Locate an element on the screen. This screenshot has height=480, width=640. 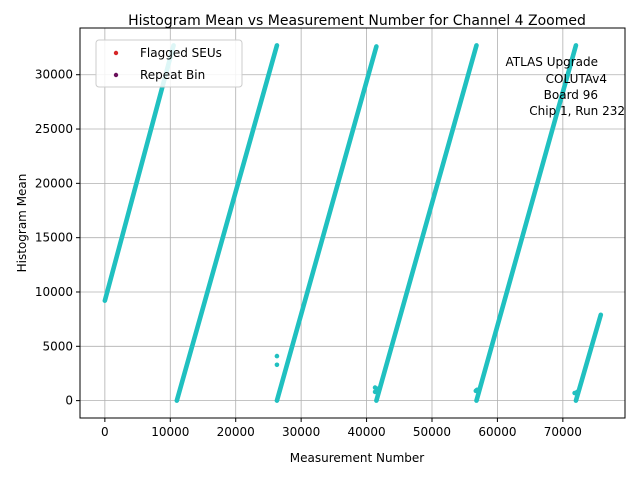
legend: Flagged SEUs Repeat Bin is located at coordinates (169, 63).